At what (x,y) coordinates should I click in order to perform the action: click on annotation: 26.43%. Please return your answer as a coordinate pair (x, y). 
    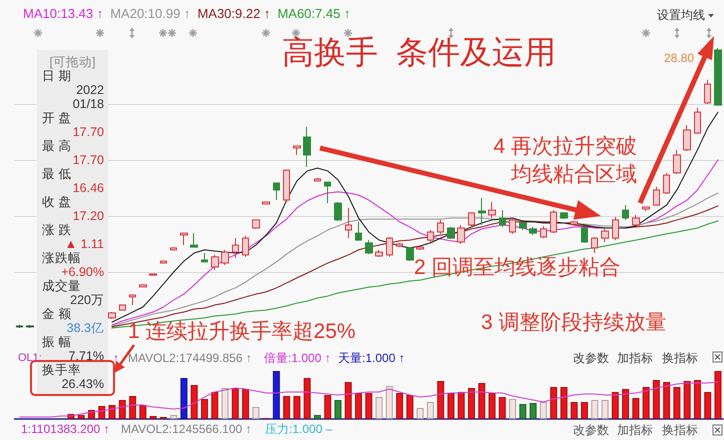
    Looking at the image, I should click on (83, 384).